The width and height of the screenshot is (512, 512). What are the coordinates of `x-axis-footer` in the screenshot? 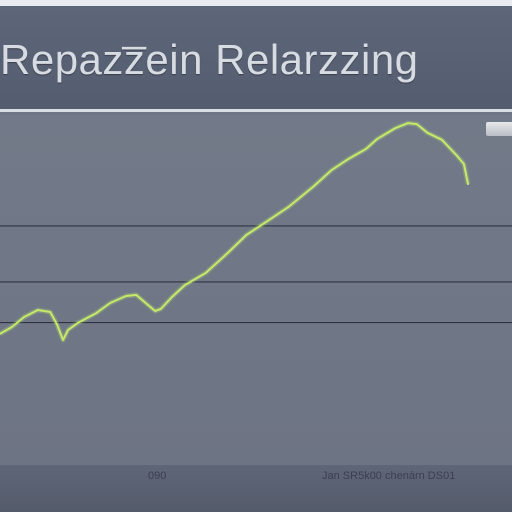 It's located at (256, 488).